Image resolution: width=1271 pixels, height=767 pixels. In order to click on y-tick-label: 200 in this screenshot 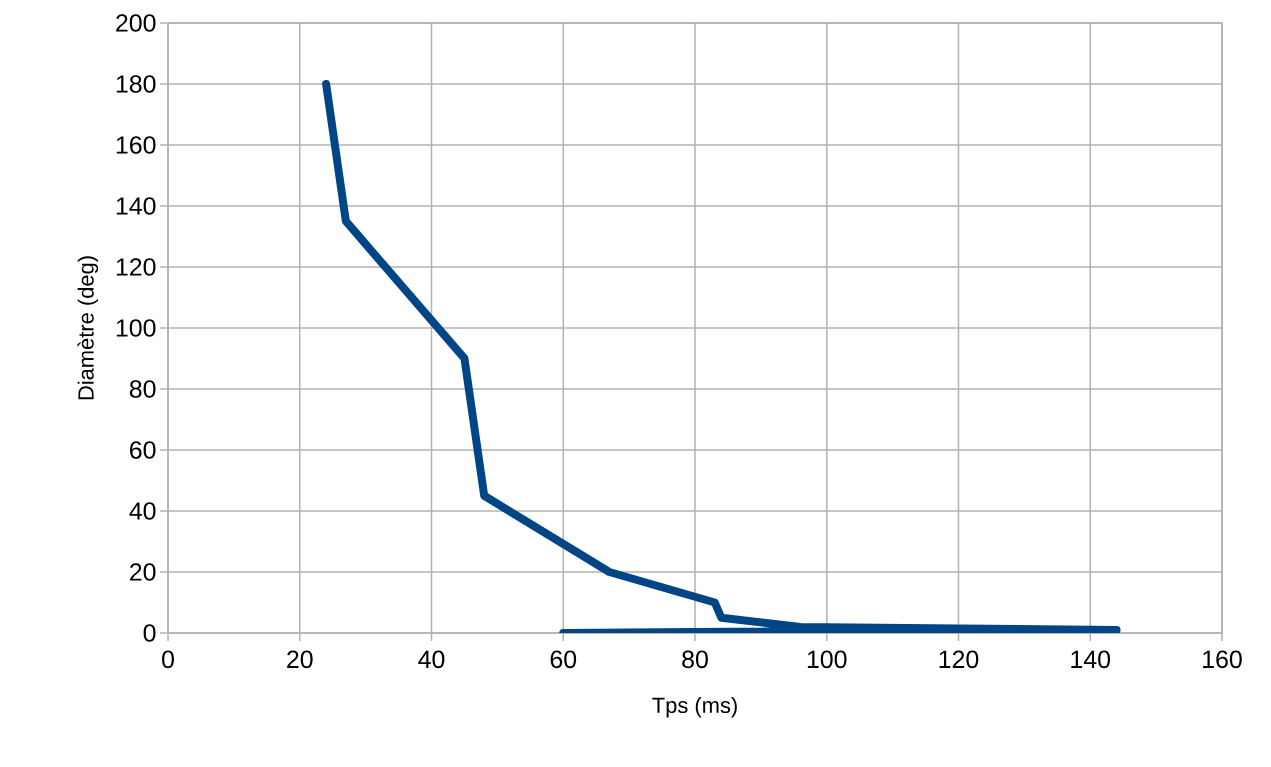, I will do `click(136, 23)`.